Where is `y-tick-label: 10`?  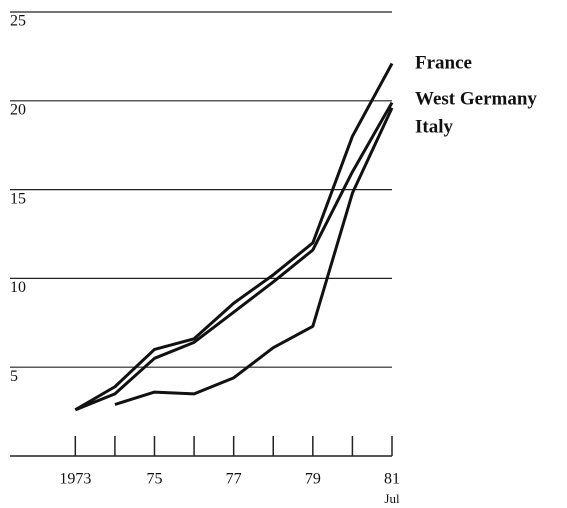
y-tick-label: 10 is located at coordinates (18, 287).